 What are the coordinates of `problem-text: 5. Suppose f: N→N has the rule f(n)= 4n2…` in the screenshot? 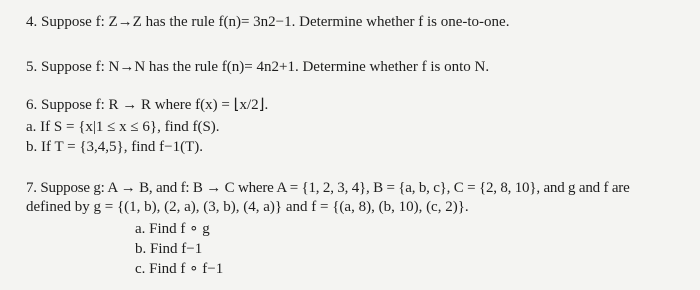 It's located at (258, 67).